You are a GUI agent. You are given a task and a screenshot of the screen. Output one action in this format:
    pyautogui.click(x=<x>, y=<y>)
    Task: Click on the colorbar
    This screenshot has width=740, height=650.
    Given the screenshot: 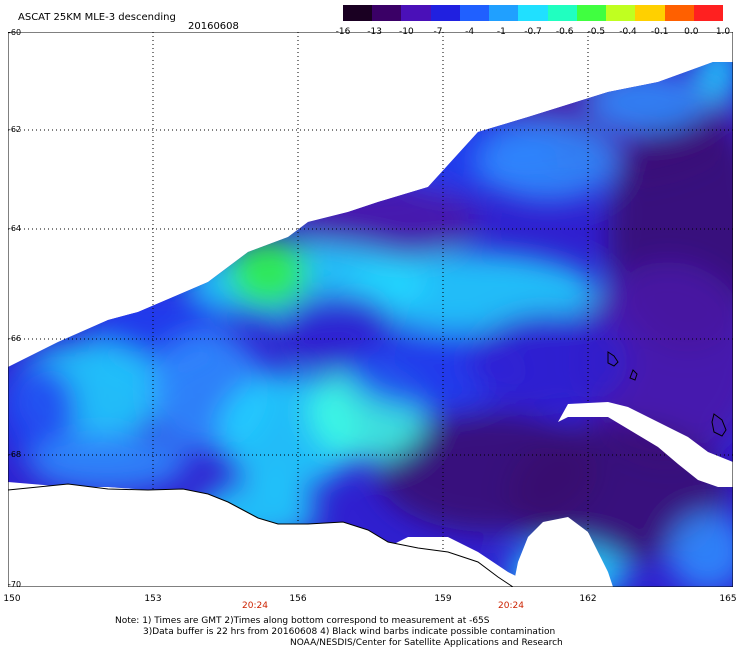 What is the action you would take?
    pyautogui.click(x=533, y=13)
    